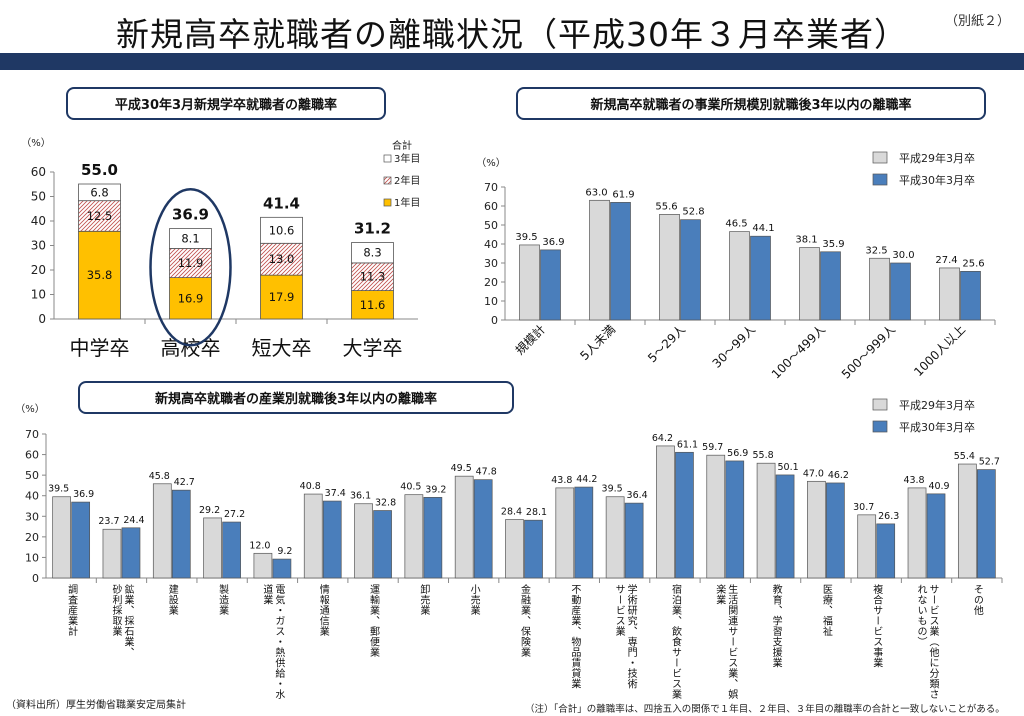 The height and width of the screenshot is (716, 1024). I want to click on bar-value-label: 38.1, so click(806, 240).